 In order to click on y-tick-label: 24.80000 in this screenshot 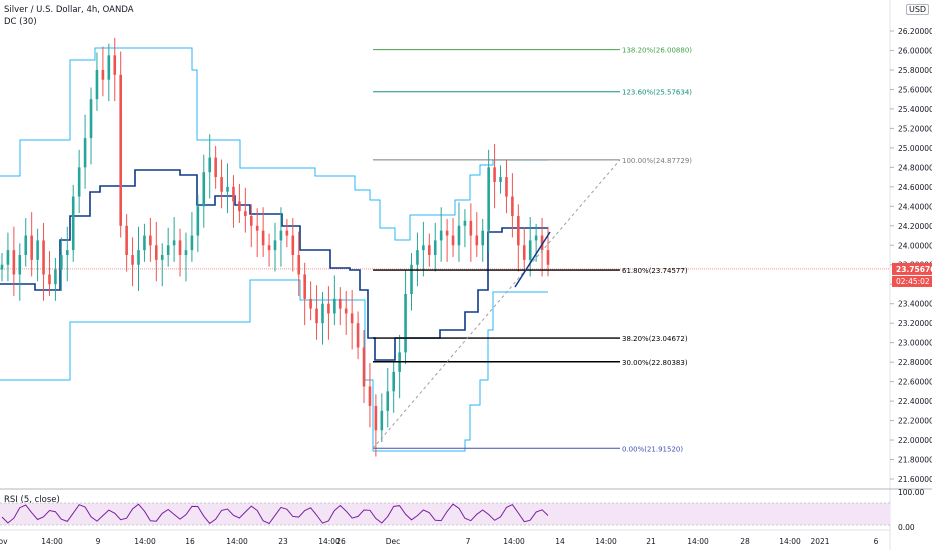, I will do `click(915, 167)`.